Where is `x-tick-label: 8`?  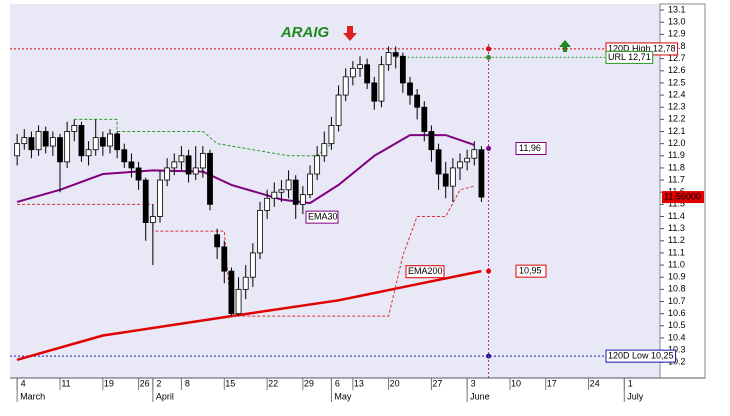 x-tick-label: 8 is located at coordinates (187, 383).